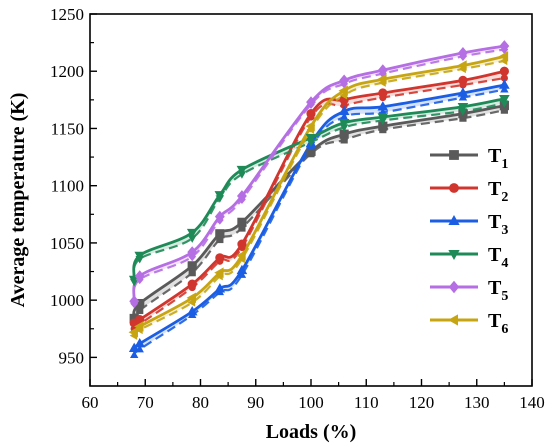  What do you see at coordinates (18, 200) in the screenshot?
I see `y-axis-title: Average temperature (K)` at bounding box center [18, 200].